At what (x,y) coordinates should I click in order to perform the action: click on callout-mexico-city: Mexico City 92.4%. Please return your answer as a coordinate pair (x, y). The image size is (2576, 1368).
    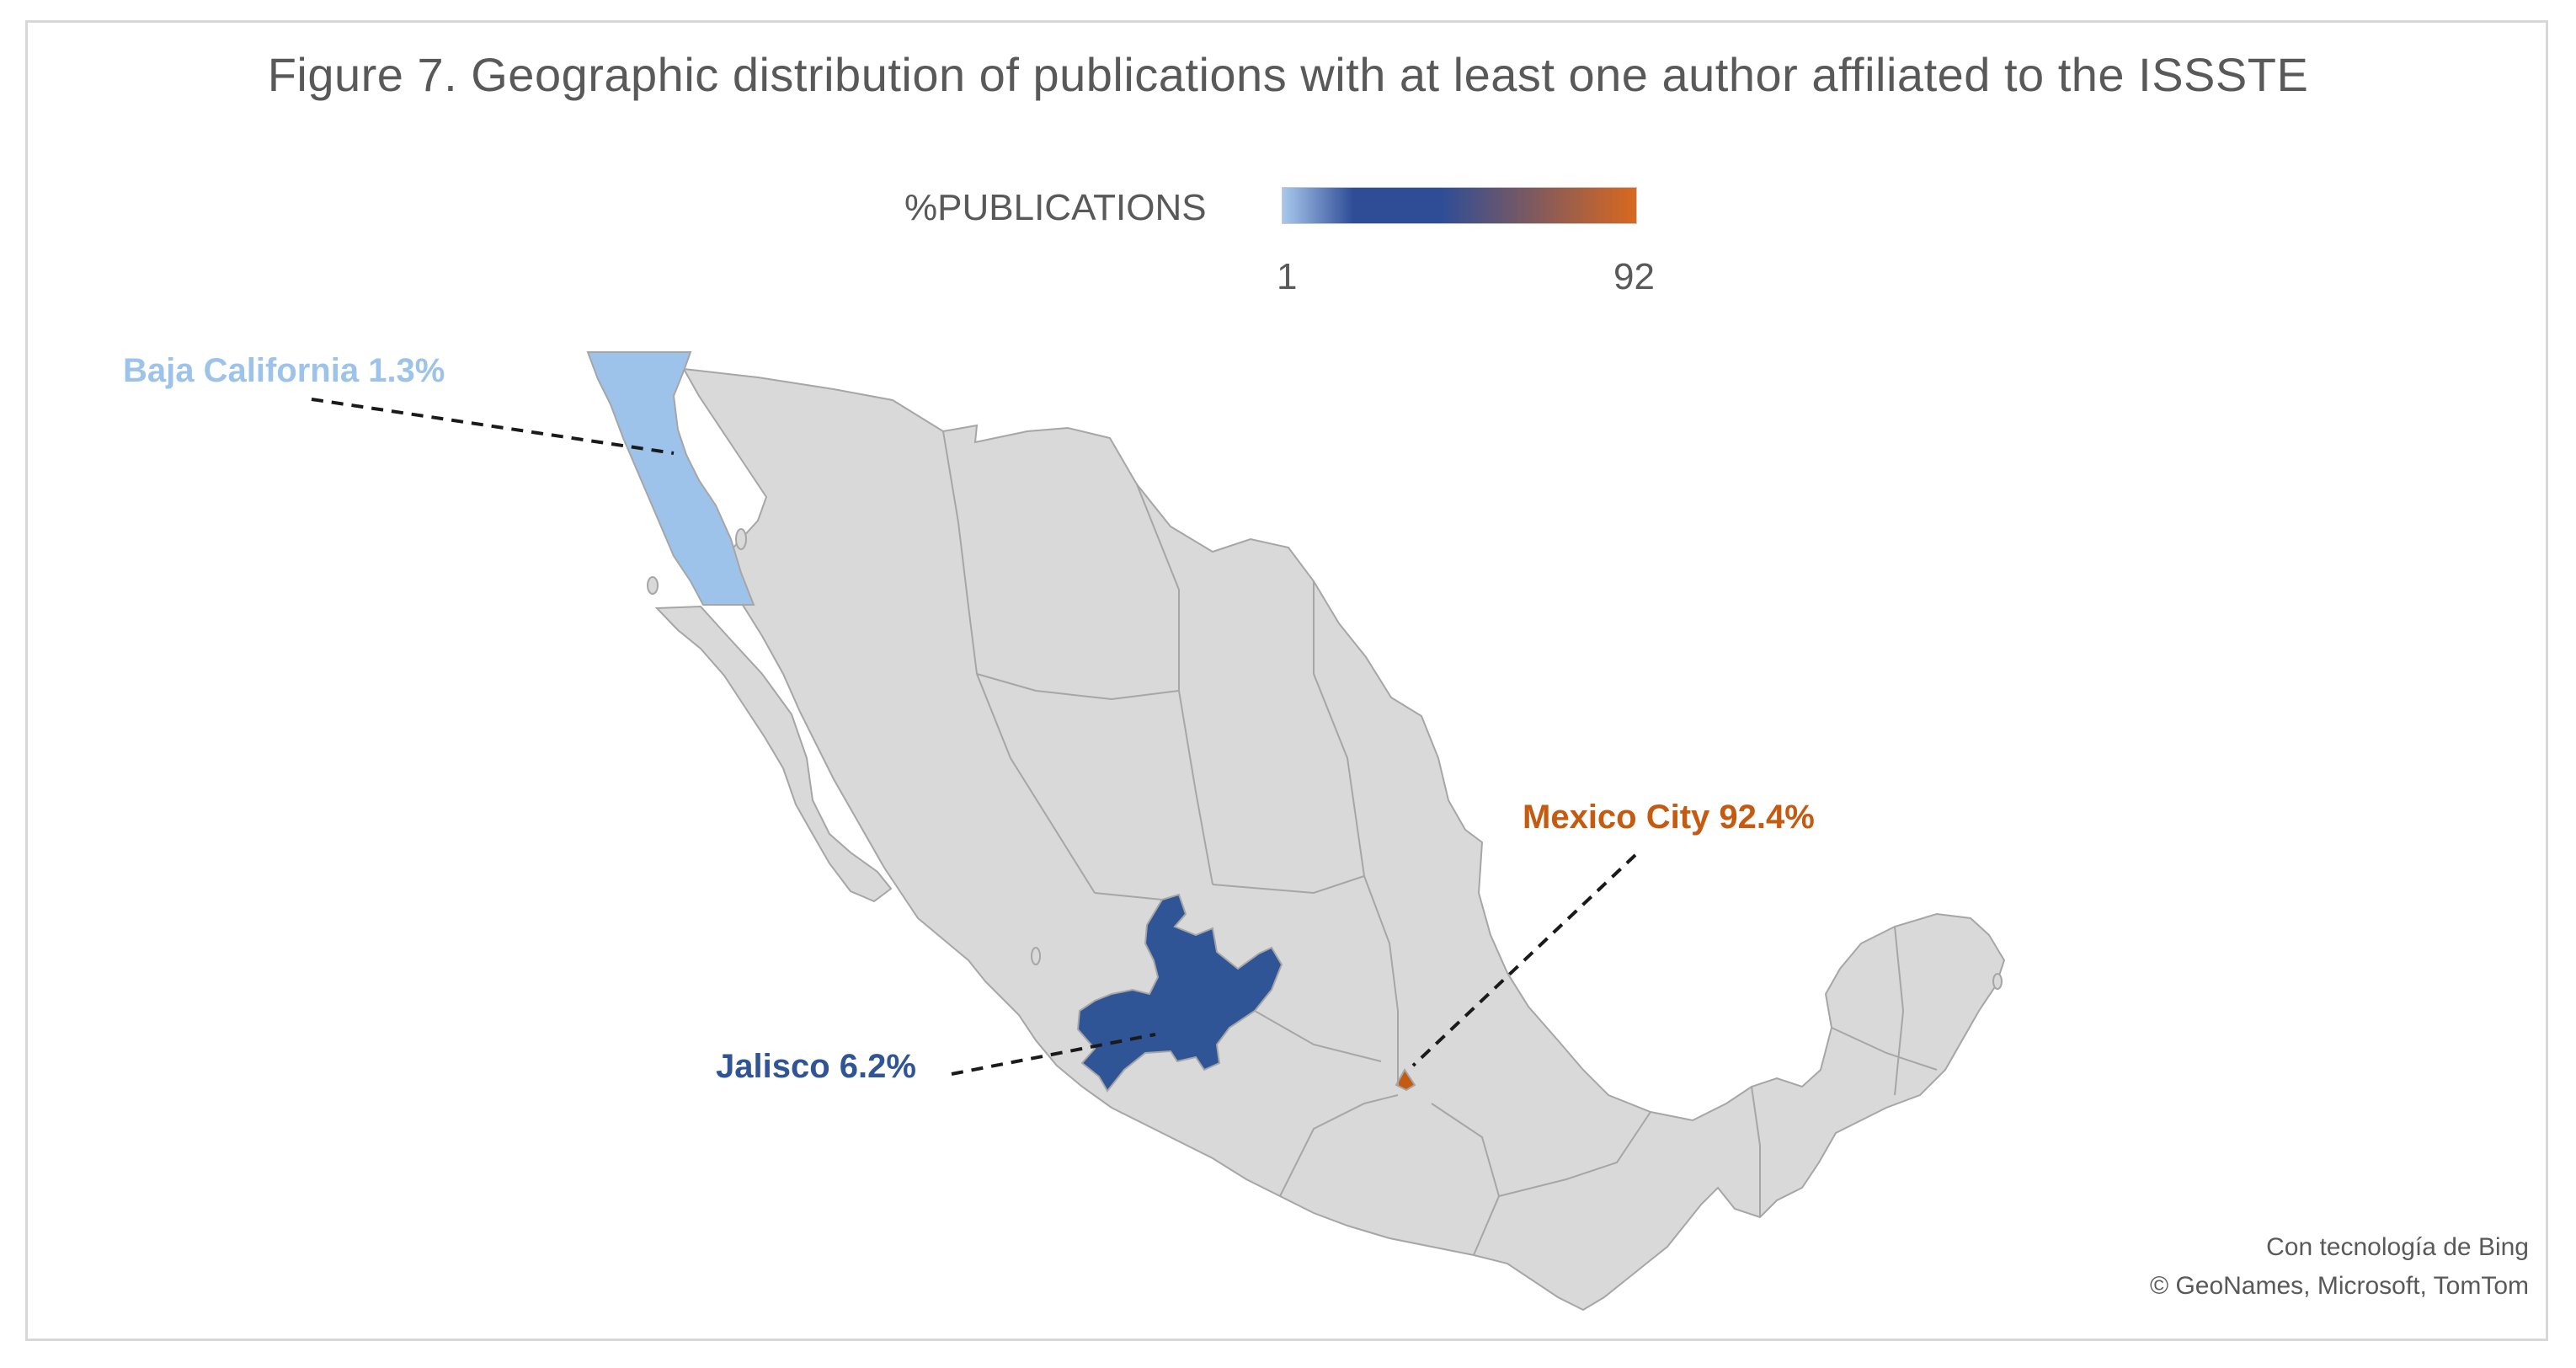
    Looking at the image, I should click on (1669, 817).